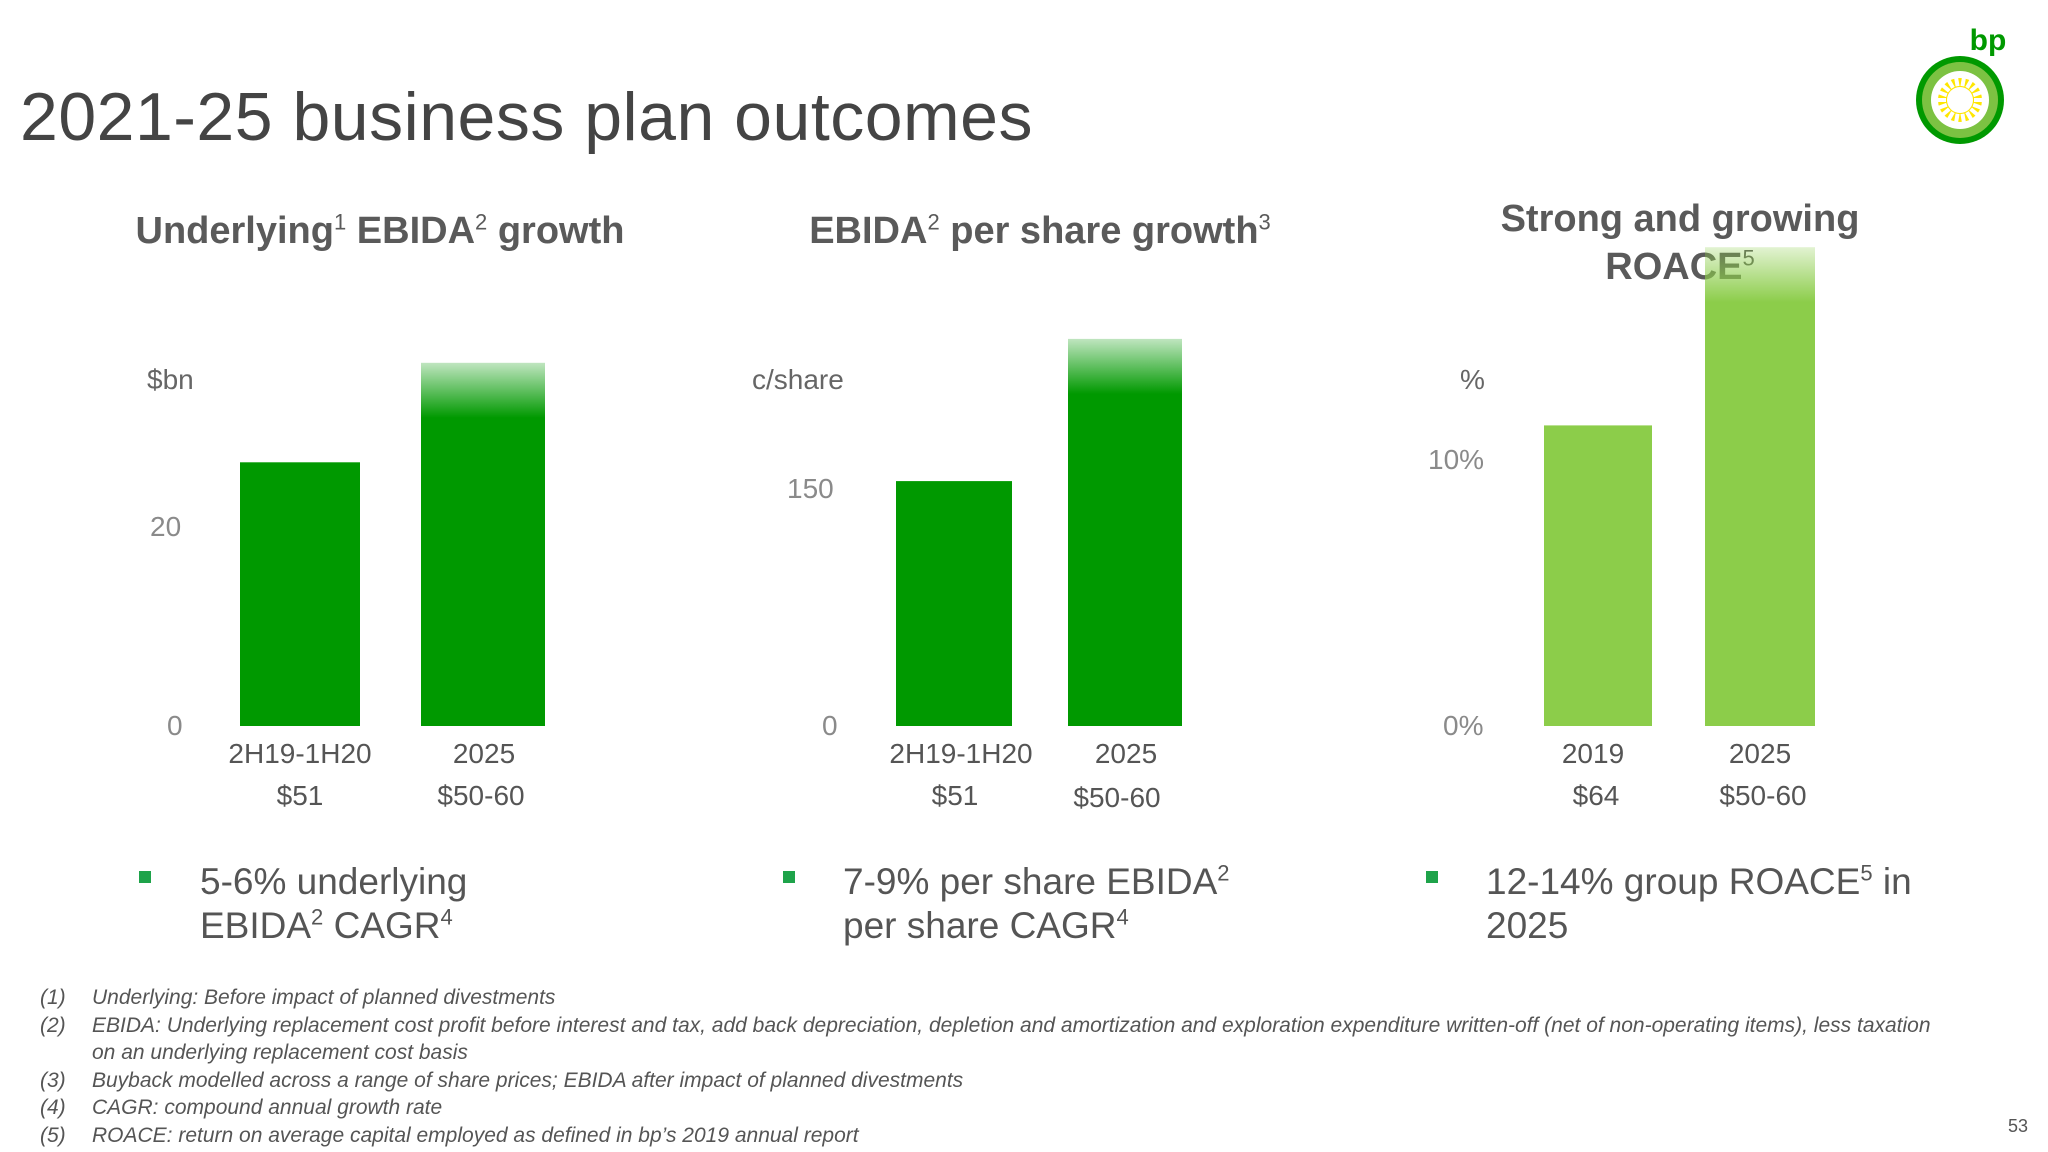 The width and height of the screenshot is (2048, 1152). Describe the element at coordinates (1463, 725) in the screenshot. I see `y-tick-label: 0%` at that location.